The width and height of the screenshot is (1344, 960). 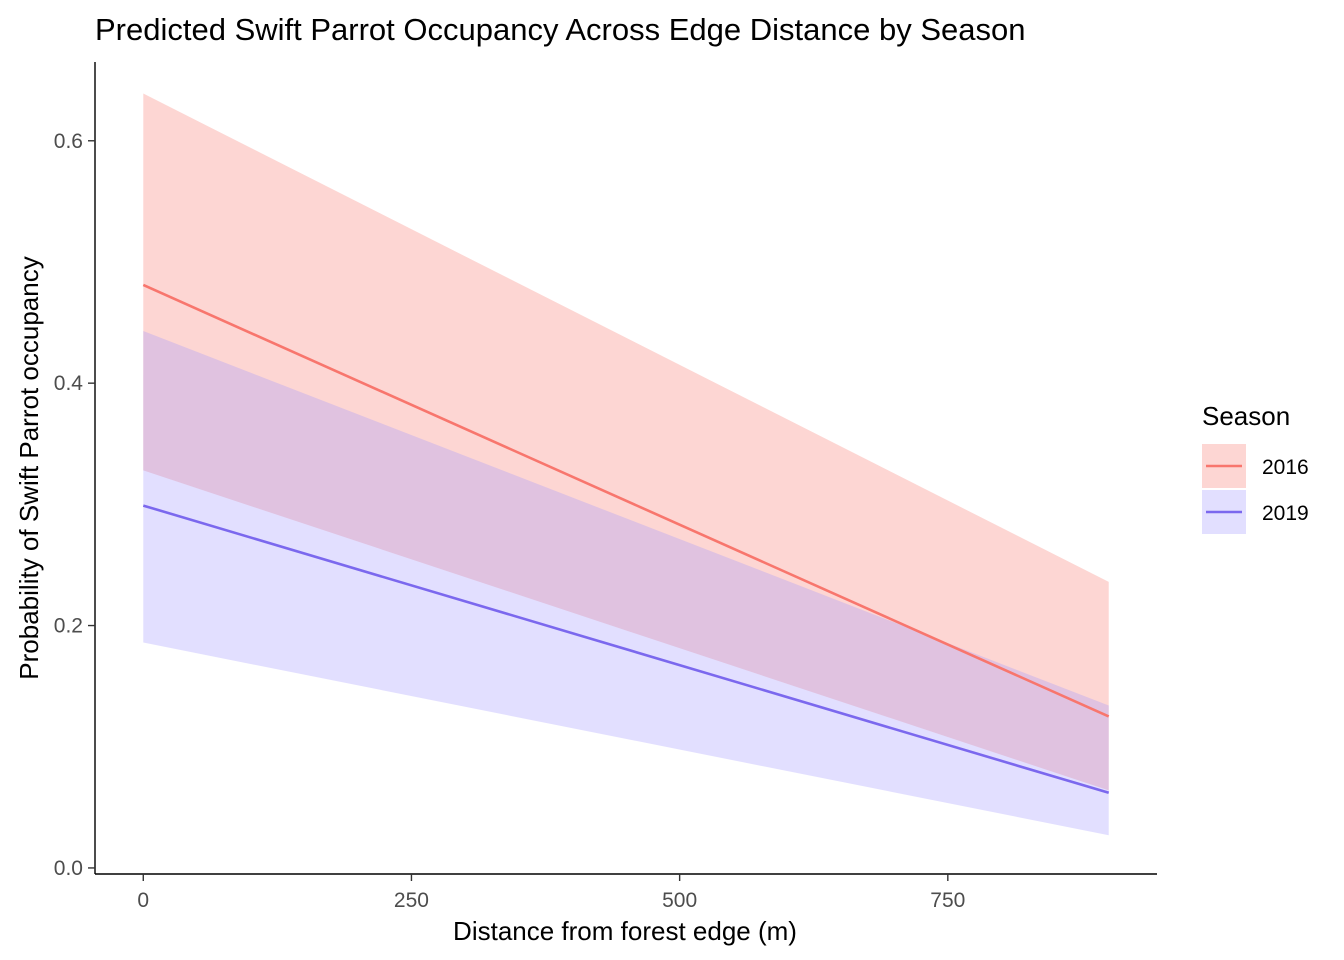 What do you see at coordinates (29, 467) in the screenshot?
I see `y-axis-label: Probability of Swift Parrot occupancy` at bounding box center [29, 467].